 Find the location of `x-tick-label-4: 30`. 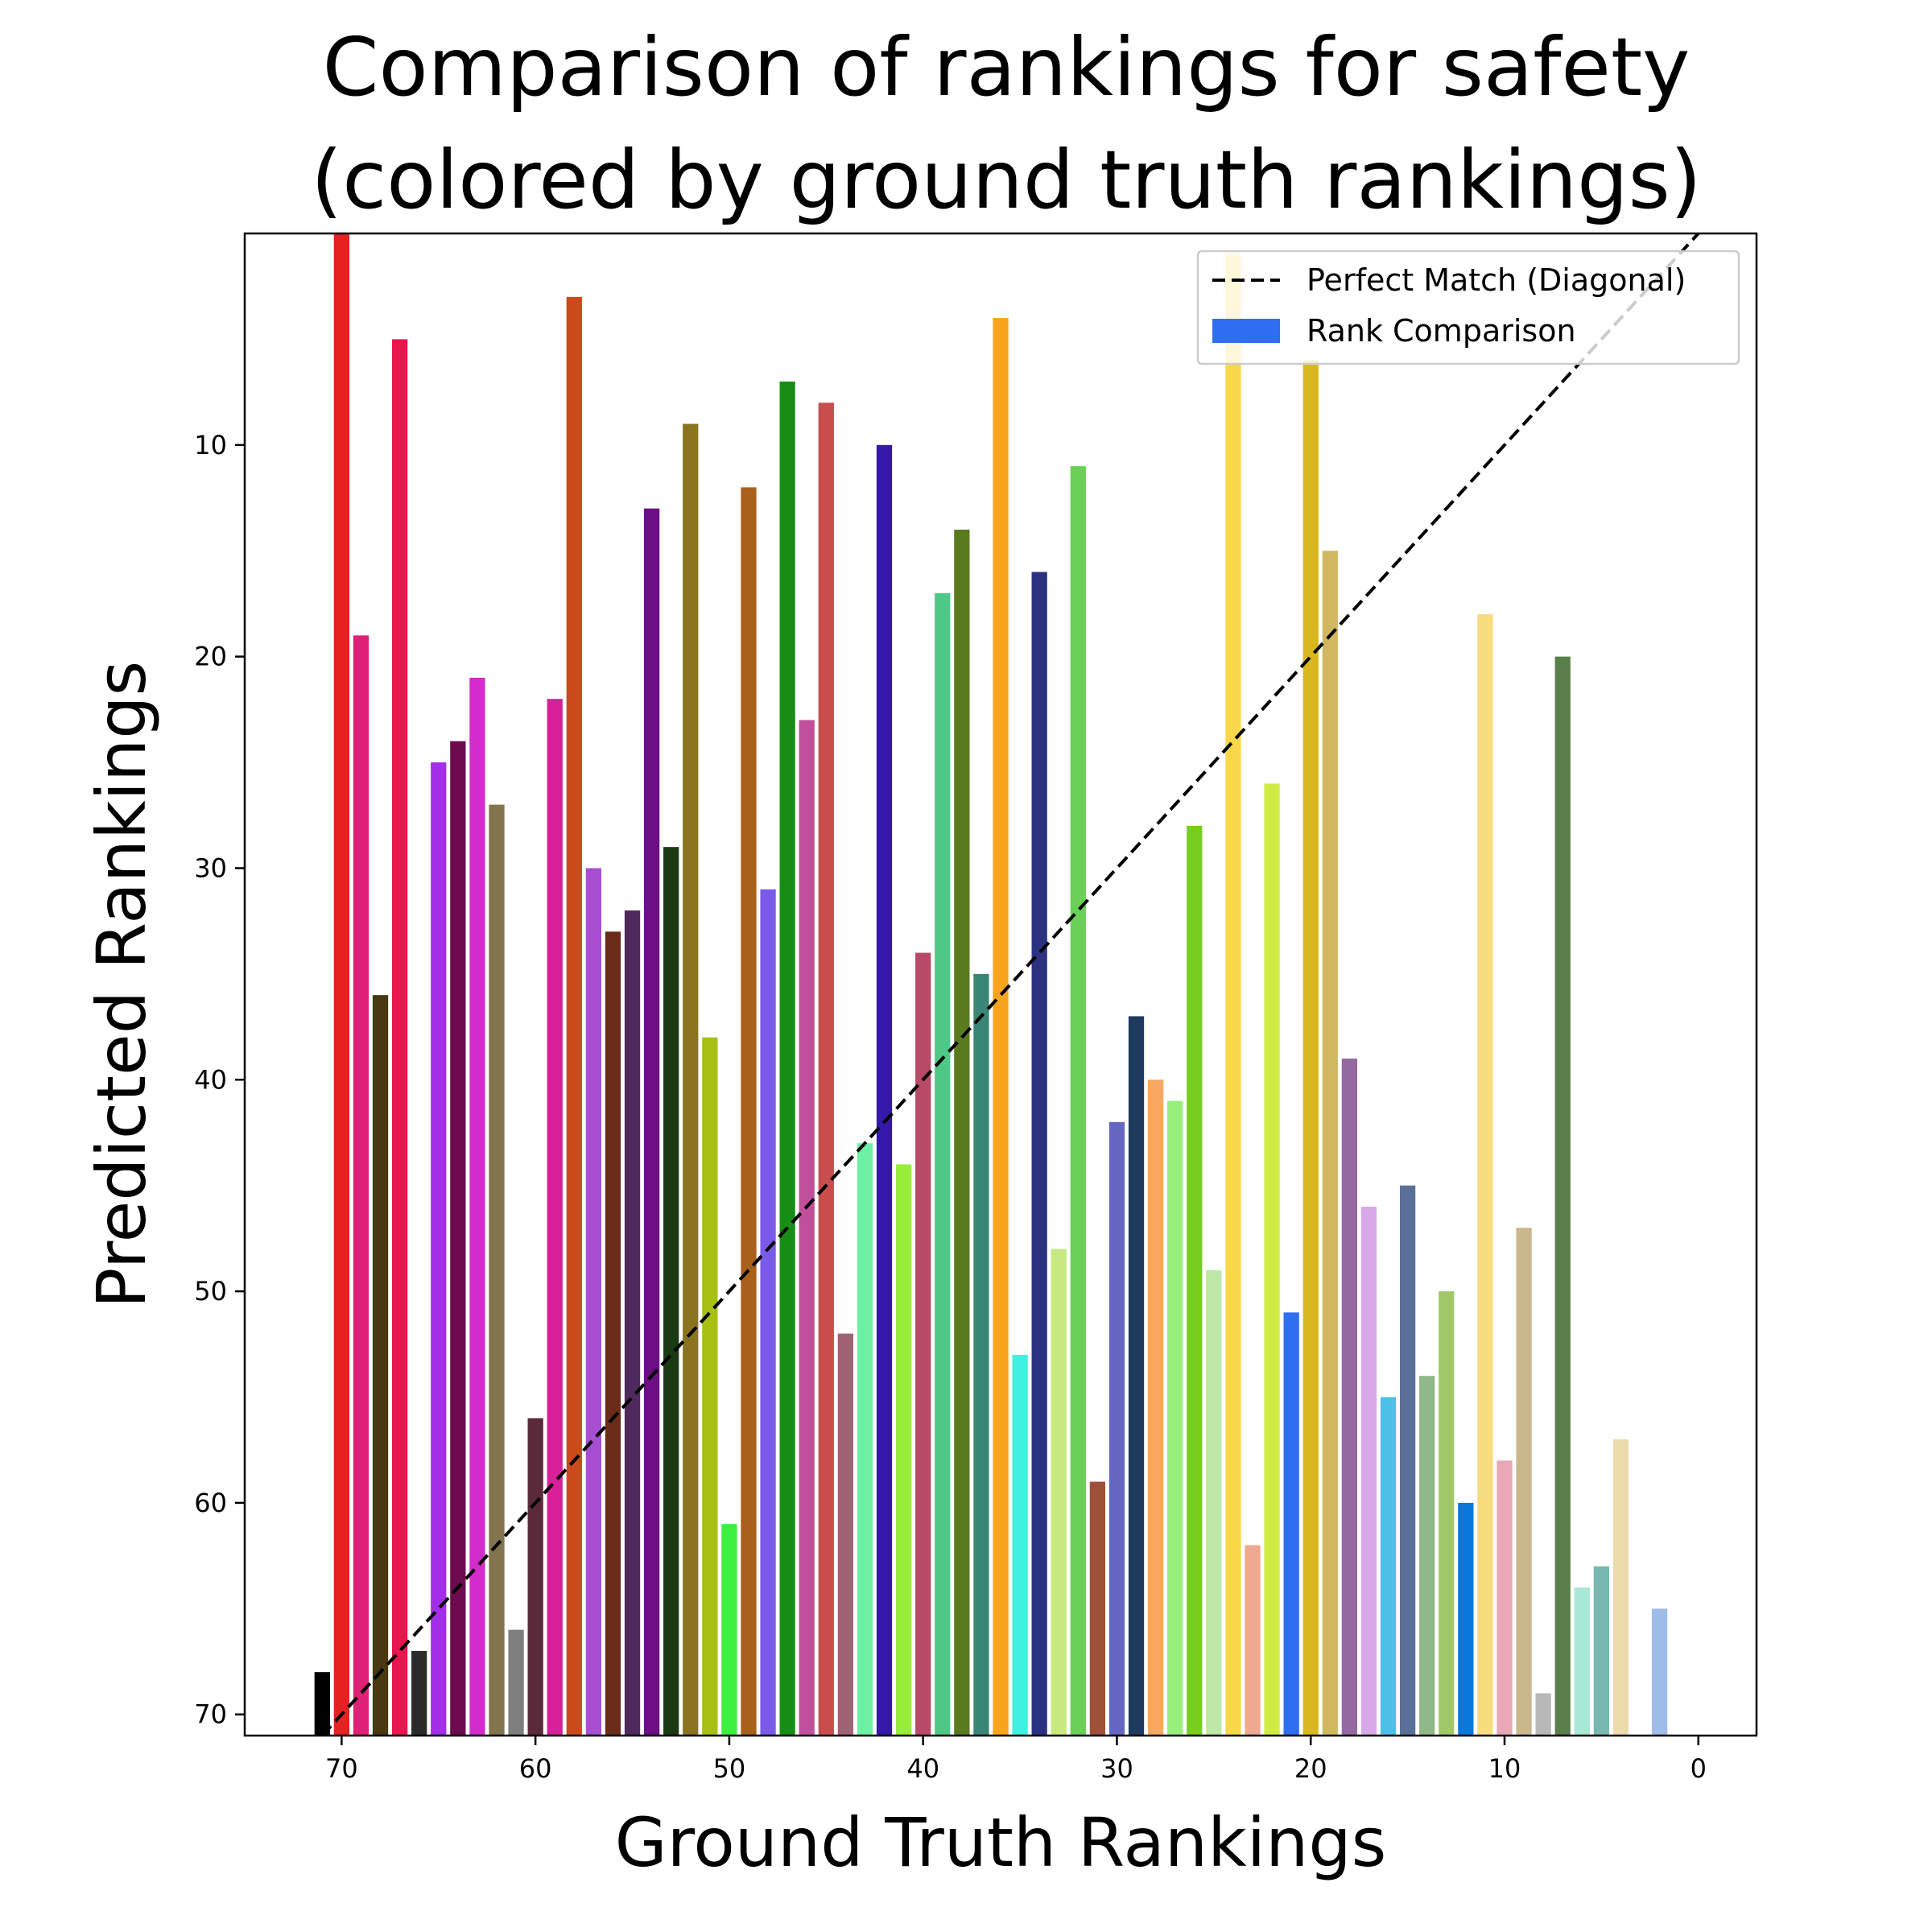

x-tick-label-4: 30 is located at coordinates (1116, 1769).